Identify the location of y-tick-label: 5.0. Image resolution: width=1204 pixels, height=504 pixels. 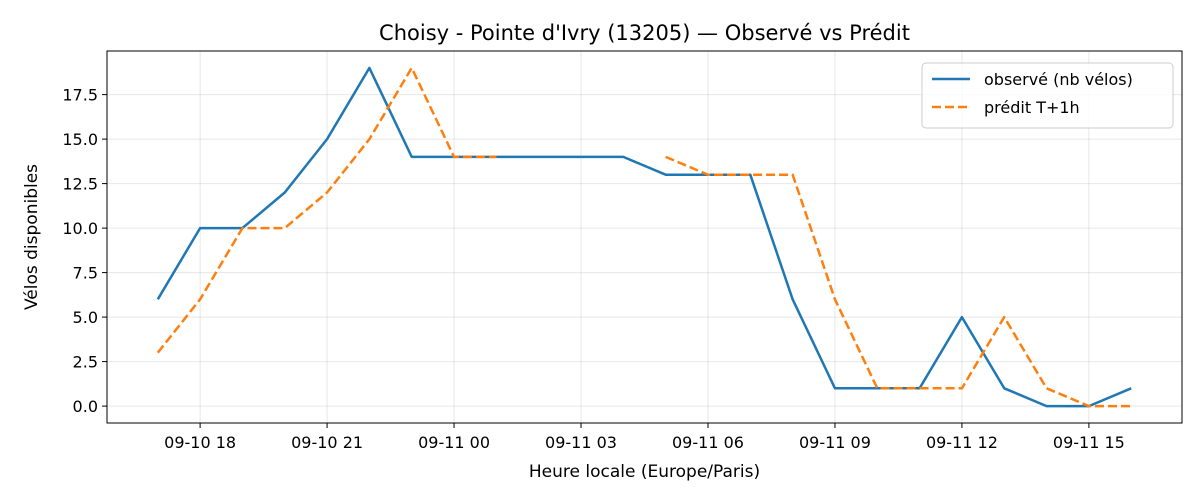
(85, 317).